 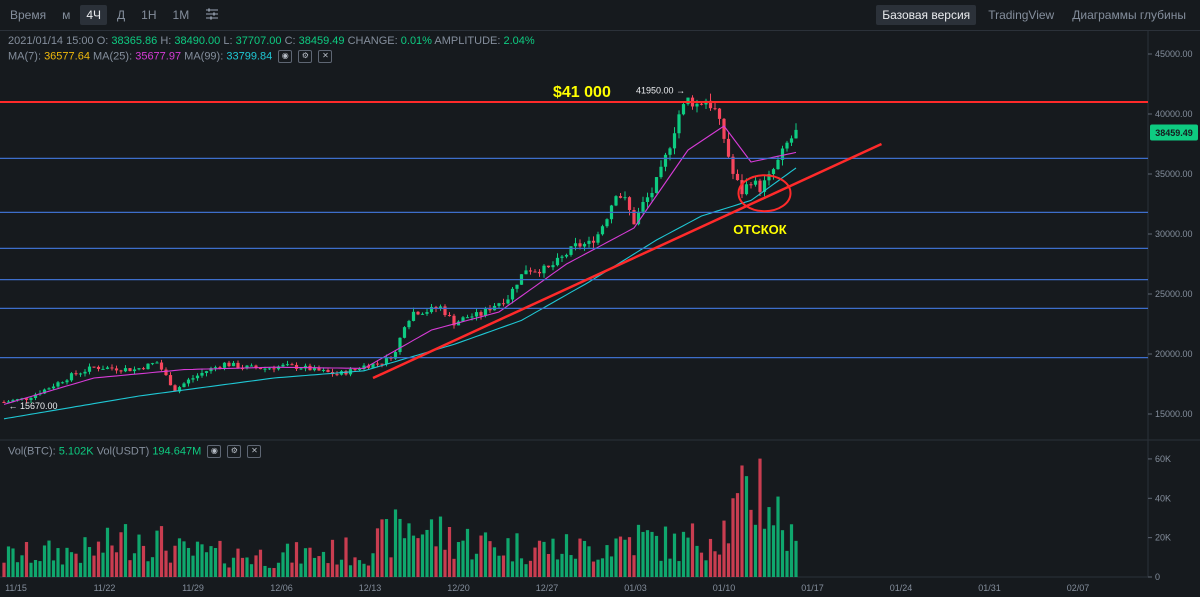 What do you see at coordinates (212, 15) in the screenshot?
I see `settings-sliders-icon` at bounding box center [212, 15].